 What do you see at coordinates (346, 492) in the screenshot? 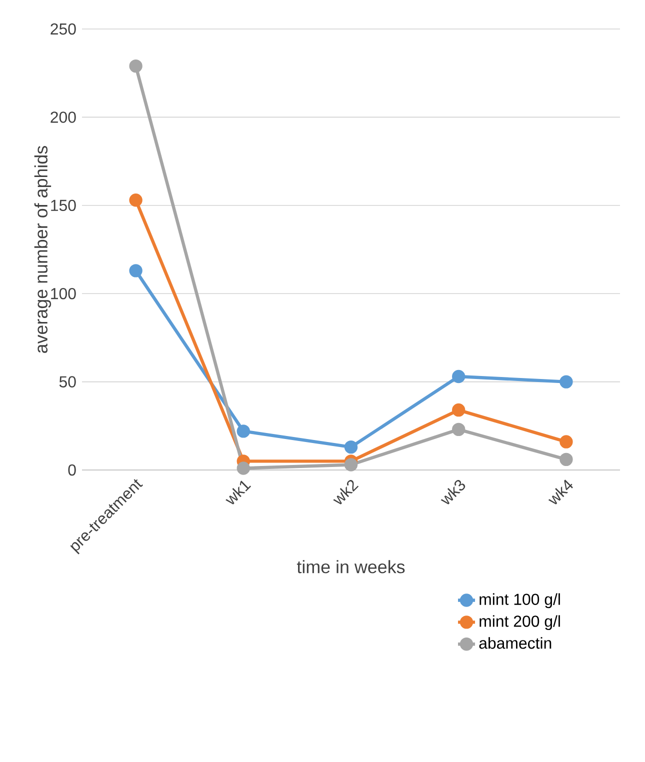
I see `x-tick-label: wk2` at bounding box center [346, 492].